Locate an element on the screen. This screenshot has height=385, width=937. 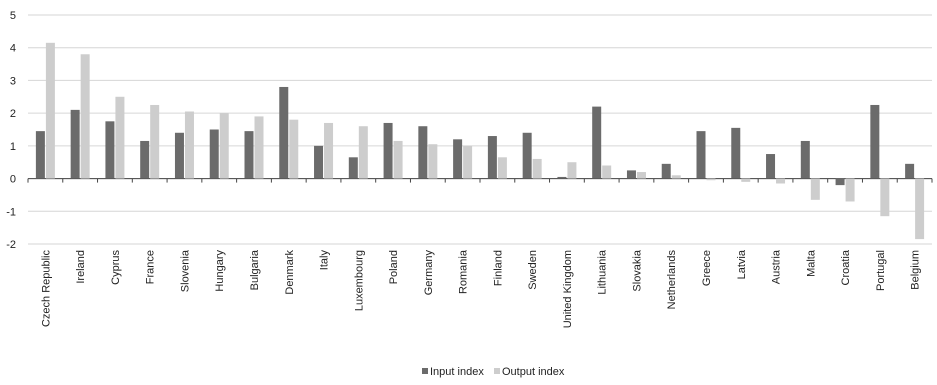
category-label: Czech Republic is located at coordinates (46, 289).